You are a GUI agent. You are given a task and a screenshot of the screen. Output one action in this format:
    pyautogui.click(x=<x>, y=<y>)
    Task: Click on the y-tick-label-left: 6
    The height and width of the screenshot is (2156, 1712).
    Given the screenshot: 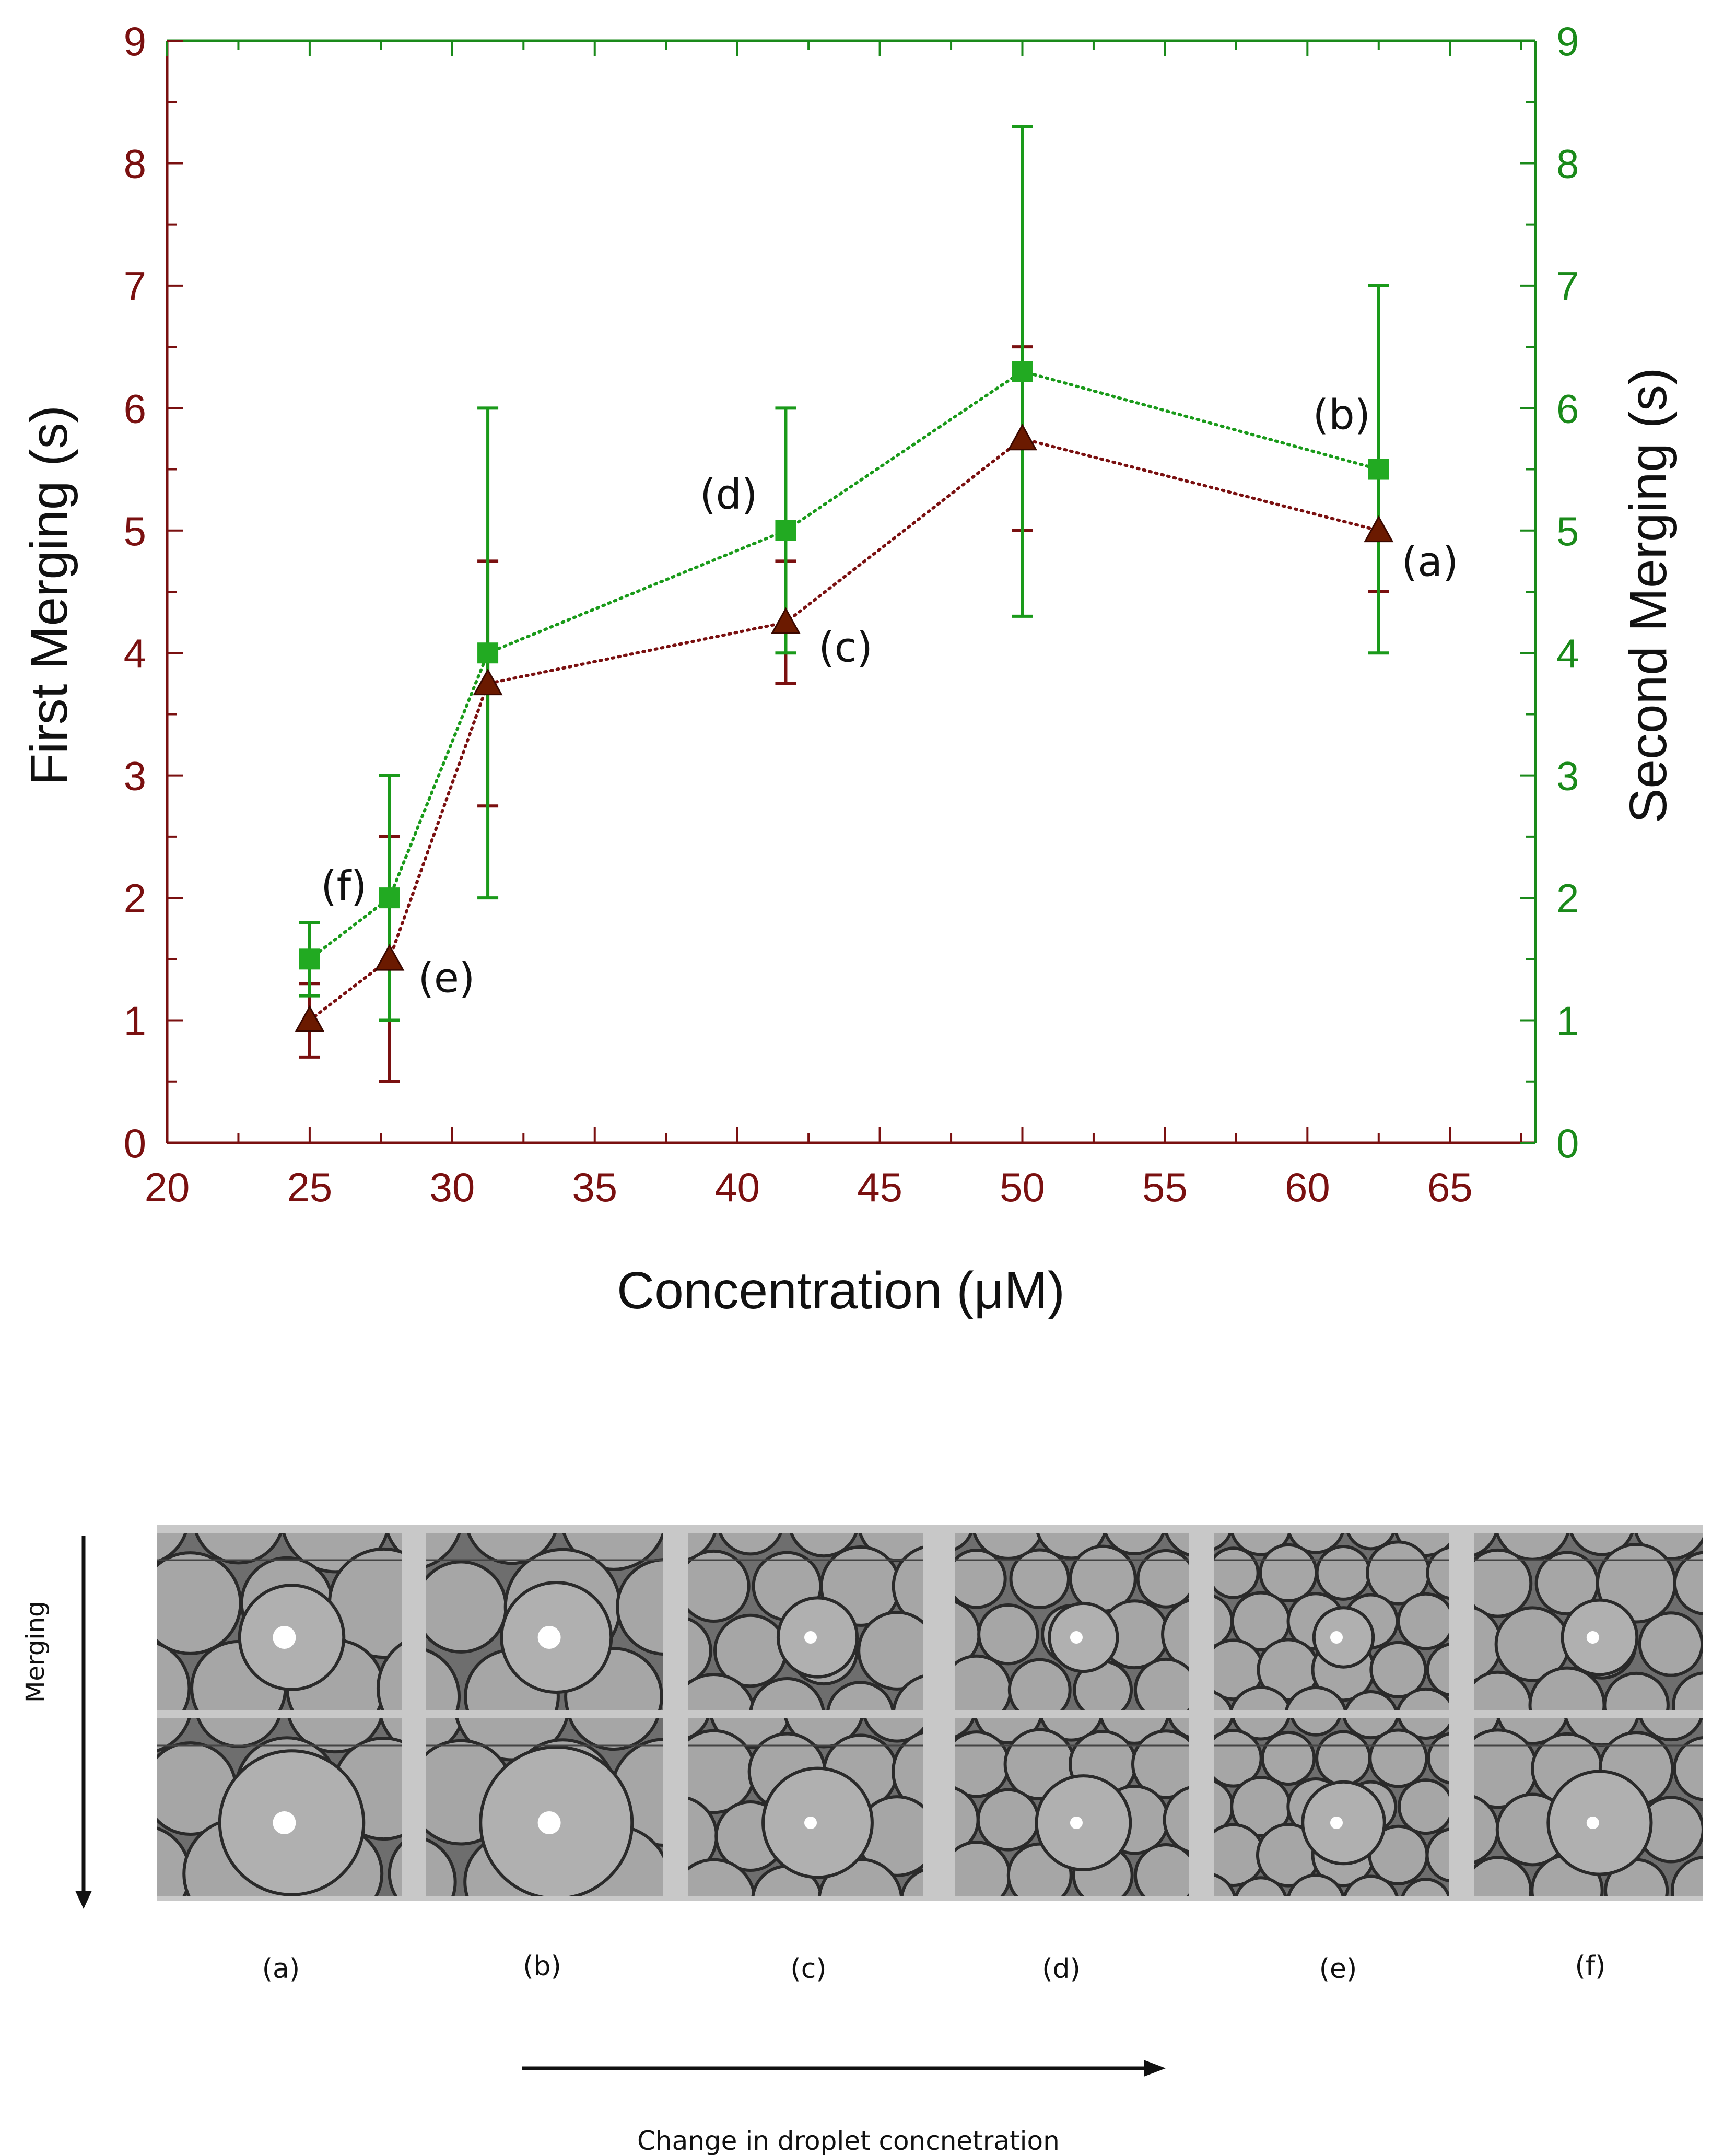 What is the action you would take?
    pyautogui.click(x=135, y=408)
    